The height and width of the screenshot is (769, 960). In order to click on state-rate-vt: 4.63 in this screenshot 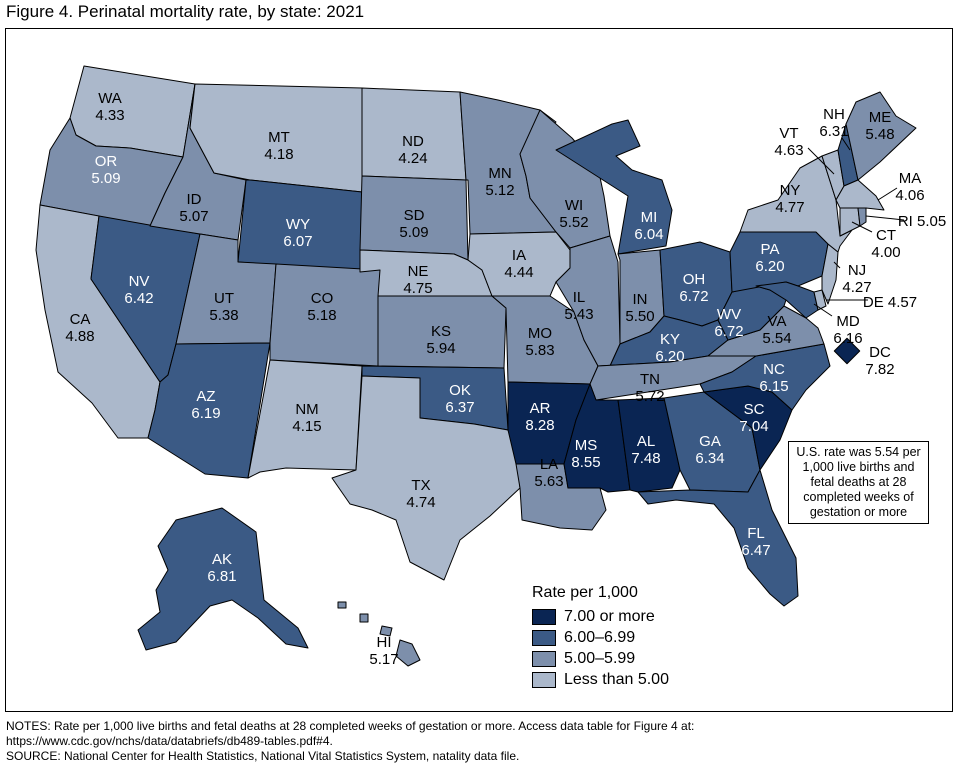, I will do `click(788, 150)`.